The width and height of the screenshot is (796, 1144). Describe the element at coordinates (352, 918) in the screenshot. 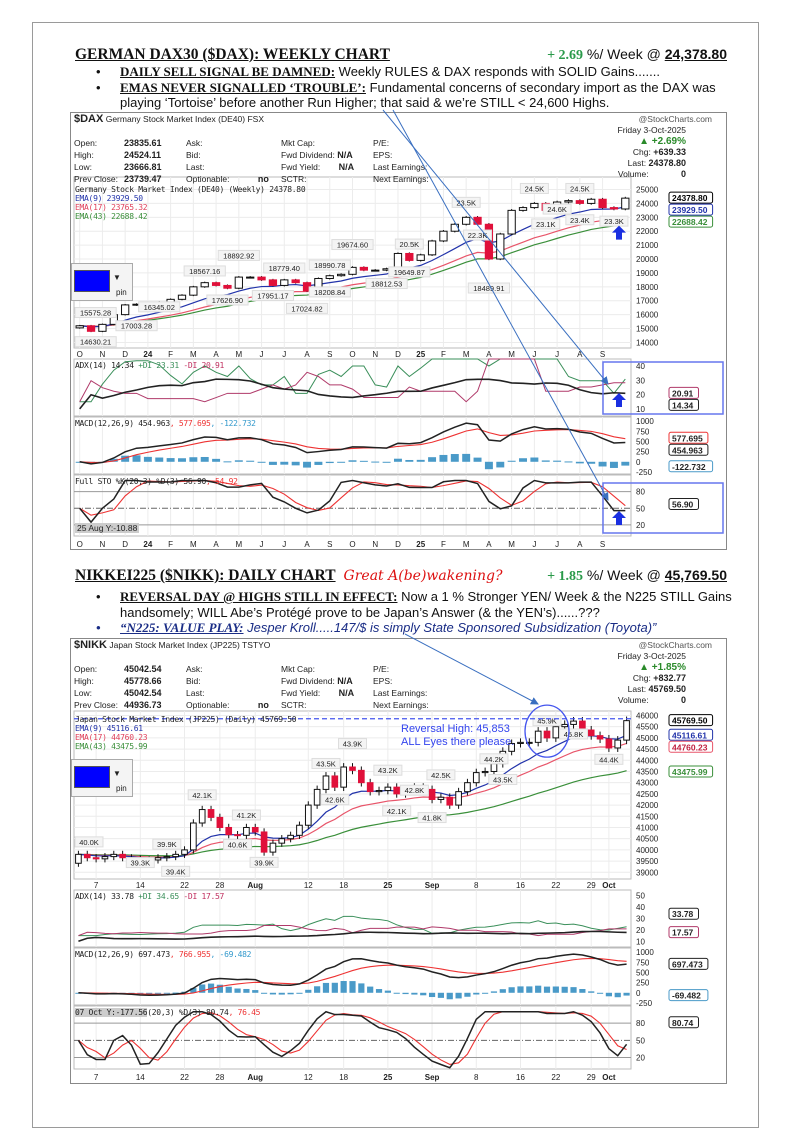

I see `adx-panel-frame` at that location.